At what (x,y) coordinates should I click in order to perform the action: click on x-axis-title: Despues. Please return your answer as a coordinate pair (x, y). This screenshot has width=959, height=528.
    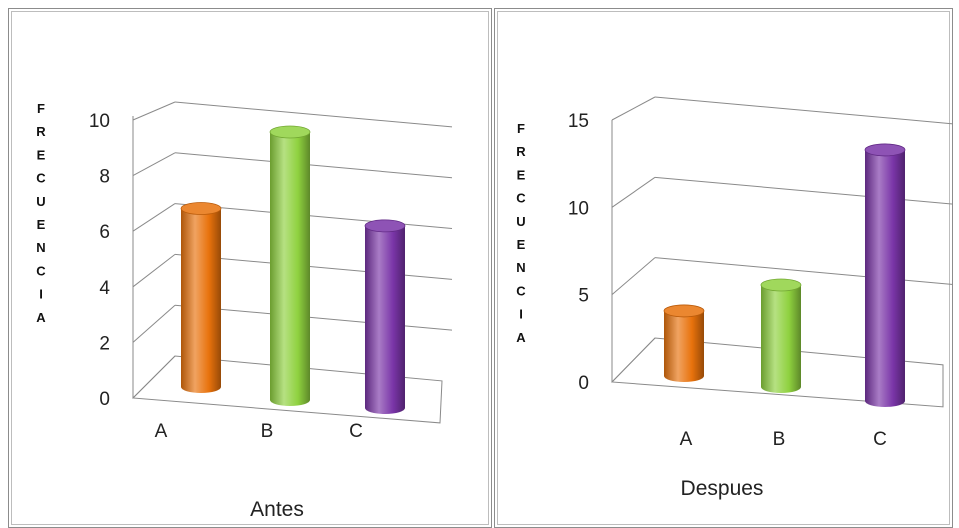
    Looking at the image, I should click on (722, 488).